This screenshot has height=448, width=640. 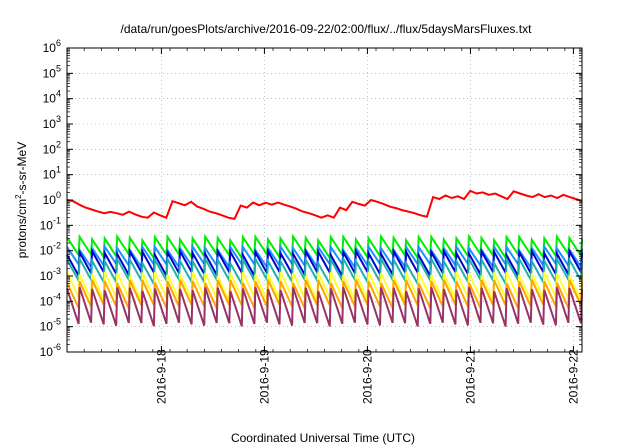 What do you see at coordinates (50, 350) in the screenshot?
I see `y-tick-label: 10⁻⁶` at bounding box center [50, 350].